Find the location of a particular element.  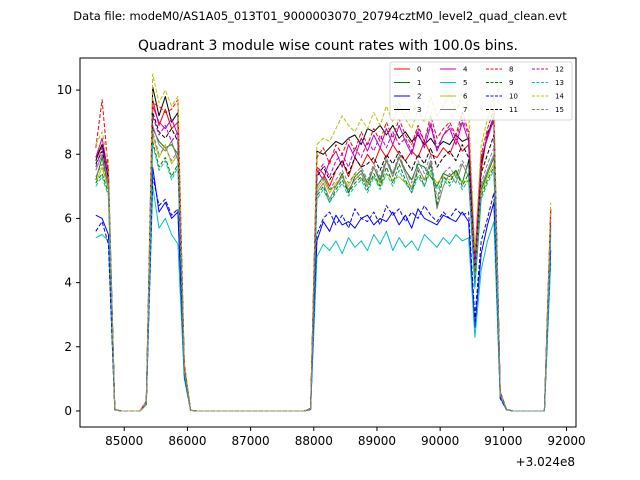

legend-label-8: 8 is located at coordinates (511, 70).